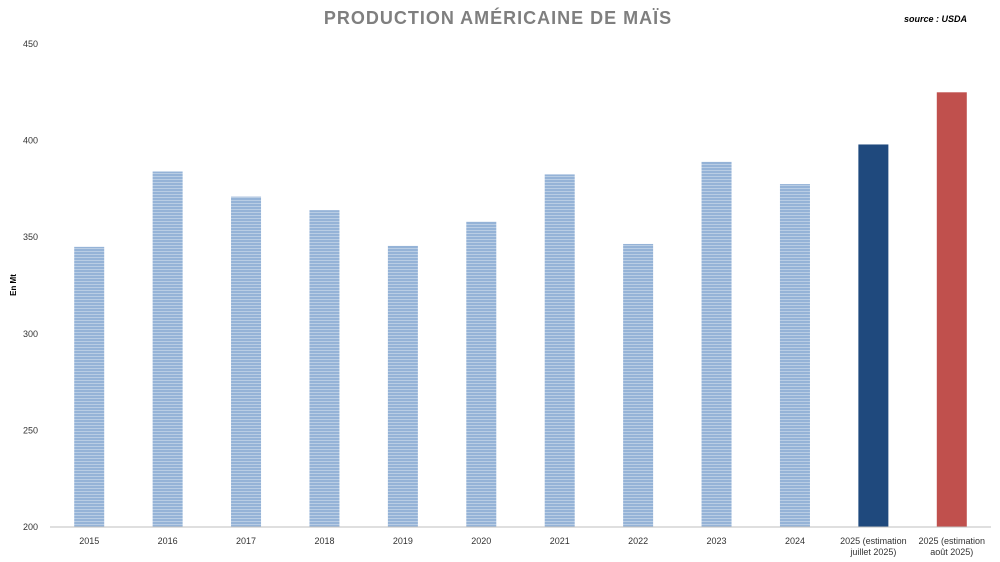 The width and height of the screenshot is (1000, 562). I want to click on x-tick-label: 2023, so click(717, 541).